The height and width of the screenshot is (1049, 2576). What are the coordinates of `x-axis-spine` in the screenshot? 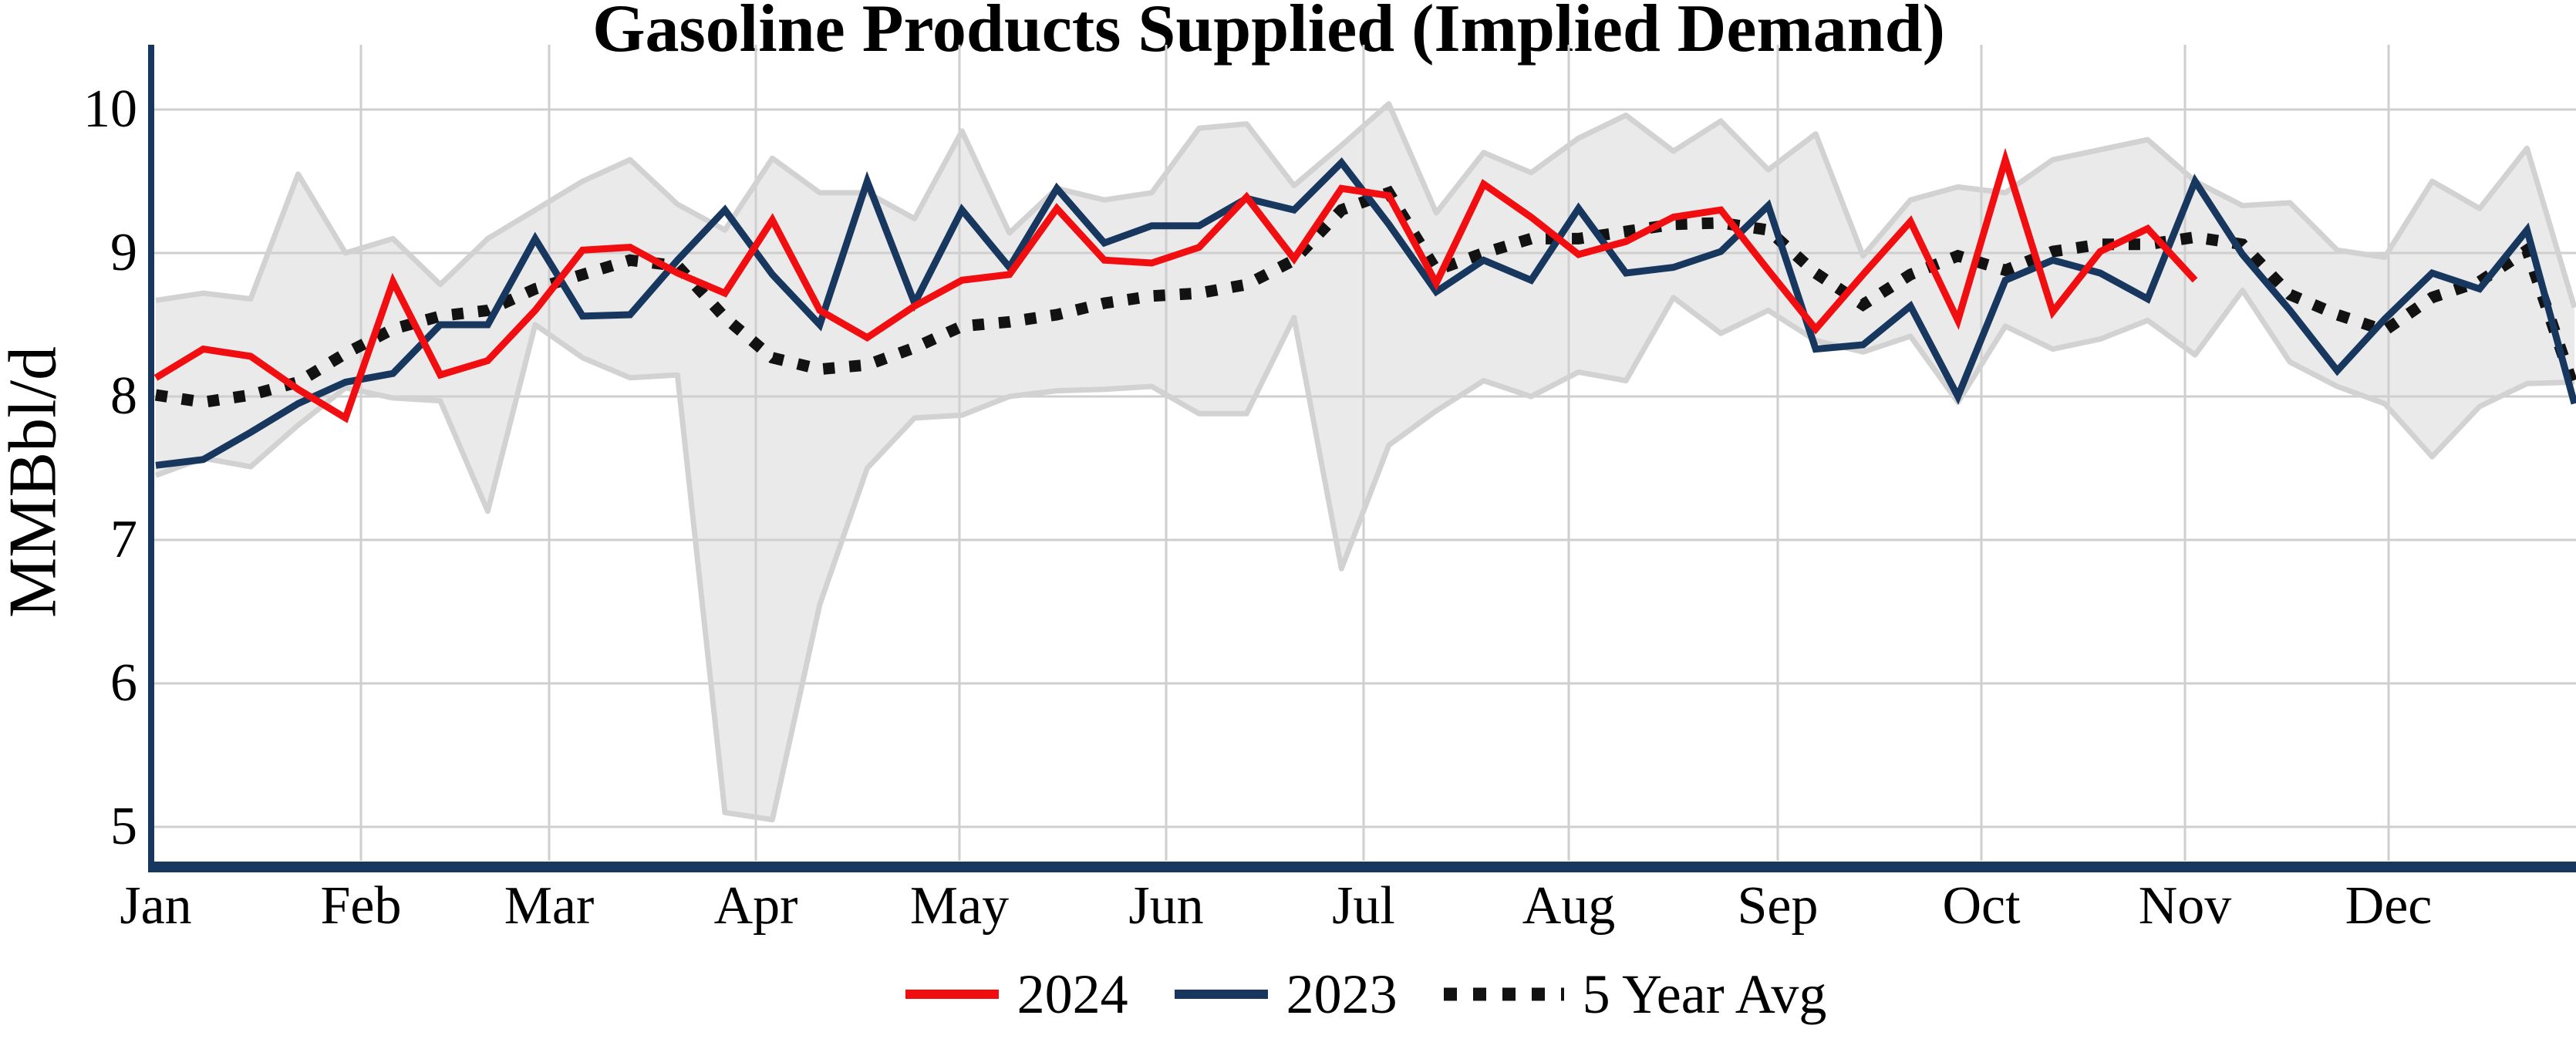 It's located at (1362, 867).